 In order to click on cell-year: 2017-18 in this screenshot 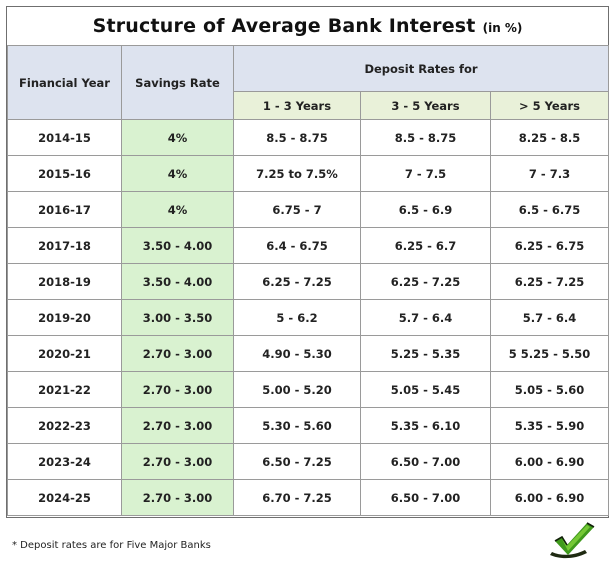, I will do `click(64, 245)`.